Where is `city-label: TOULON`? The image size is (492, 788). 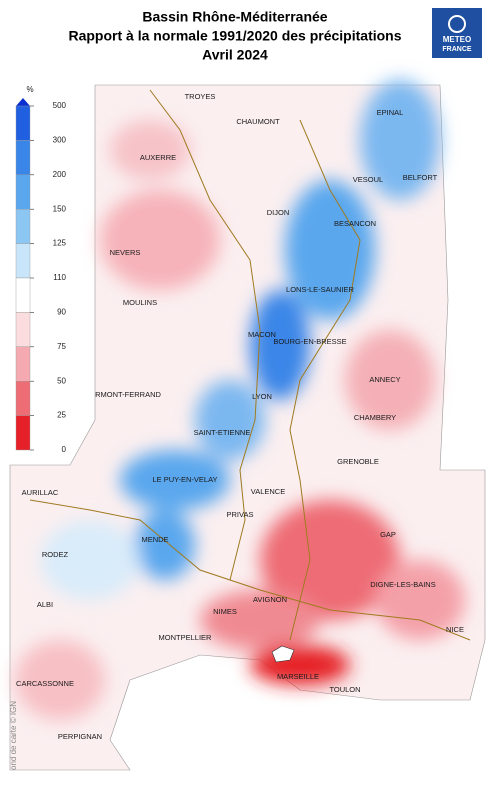
city-label: TOULON is located at coordinates (344, 689).